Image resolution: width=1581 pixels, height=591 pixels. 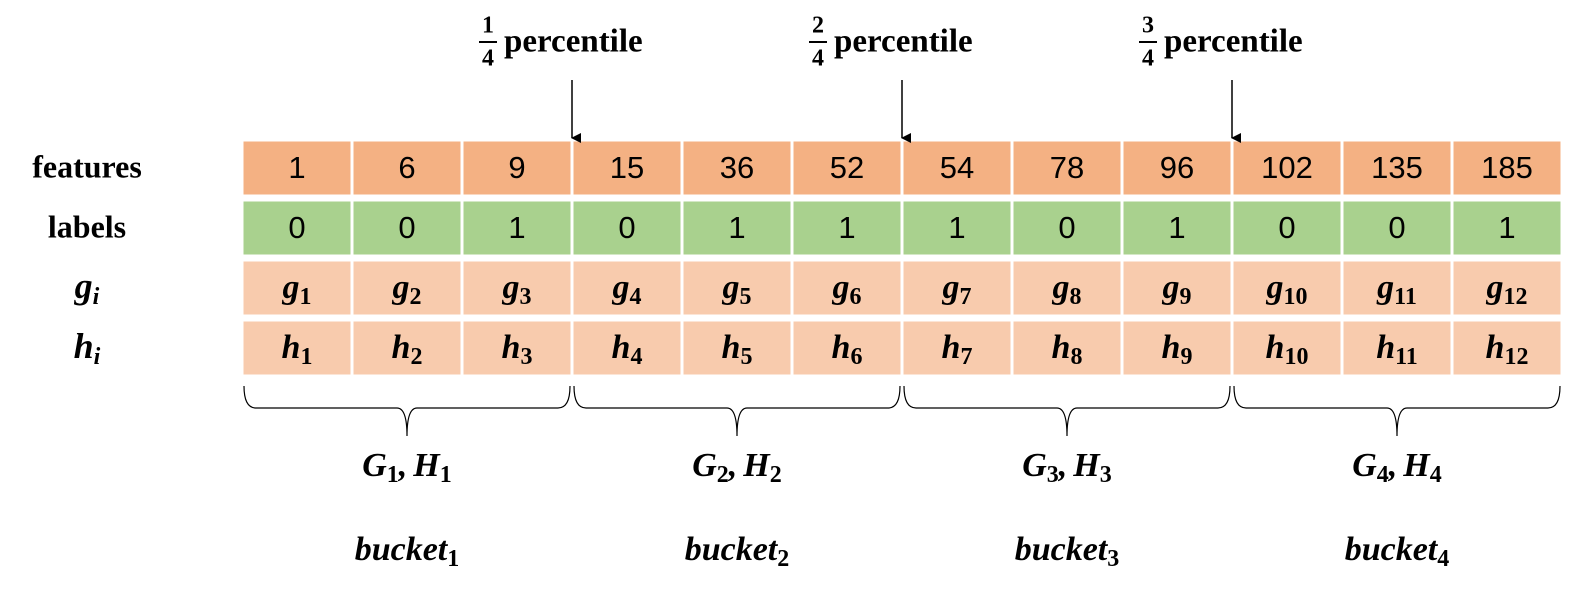 I want to click on cell-symbol: g11, so click(x=1396, y=289).